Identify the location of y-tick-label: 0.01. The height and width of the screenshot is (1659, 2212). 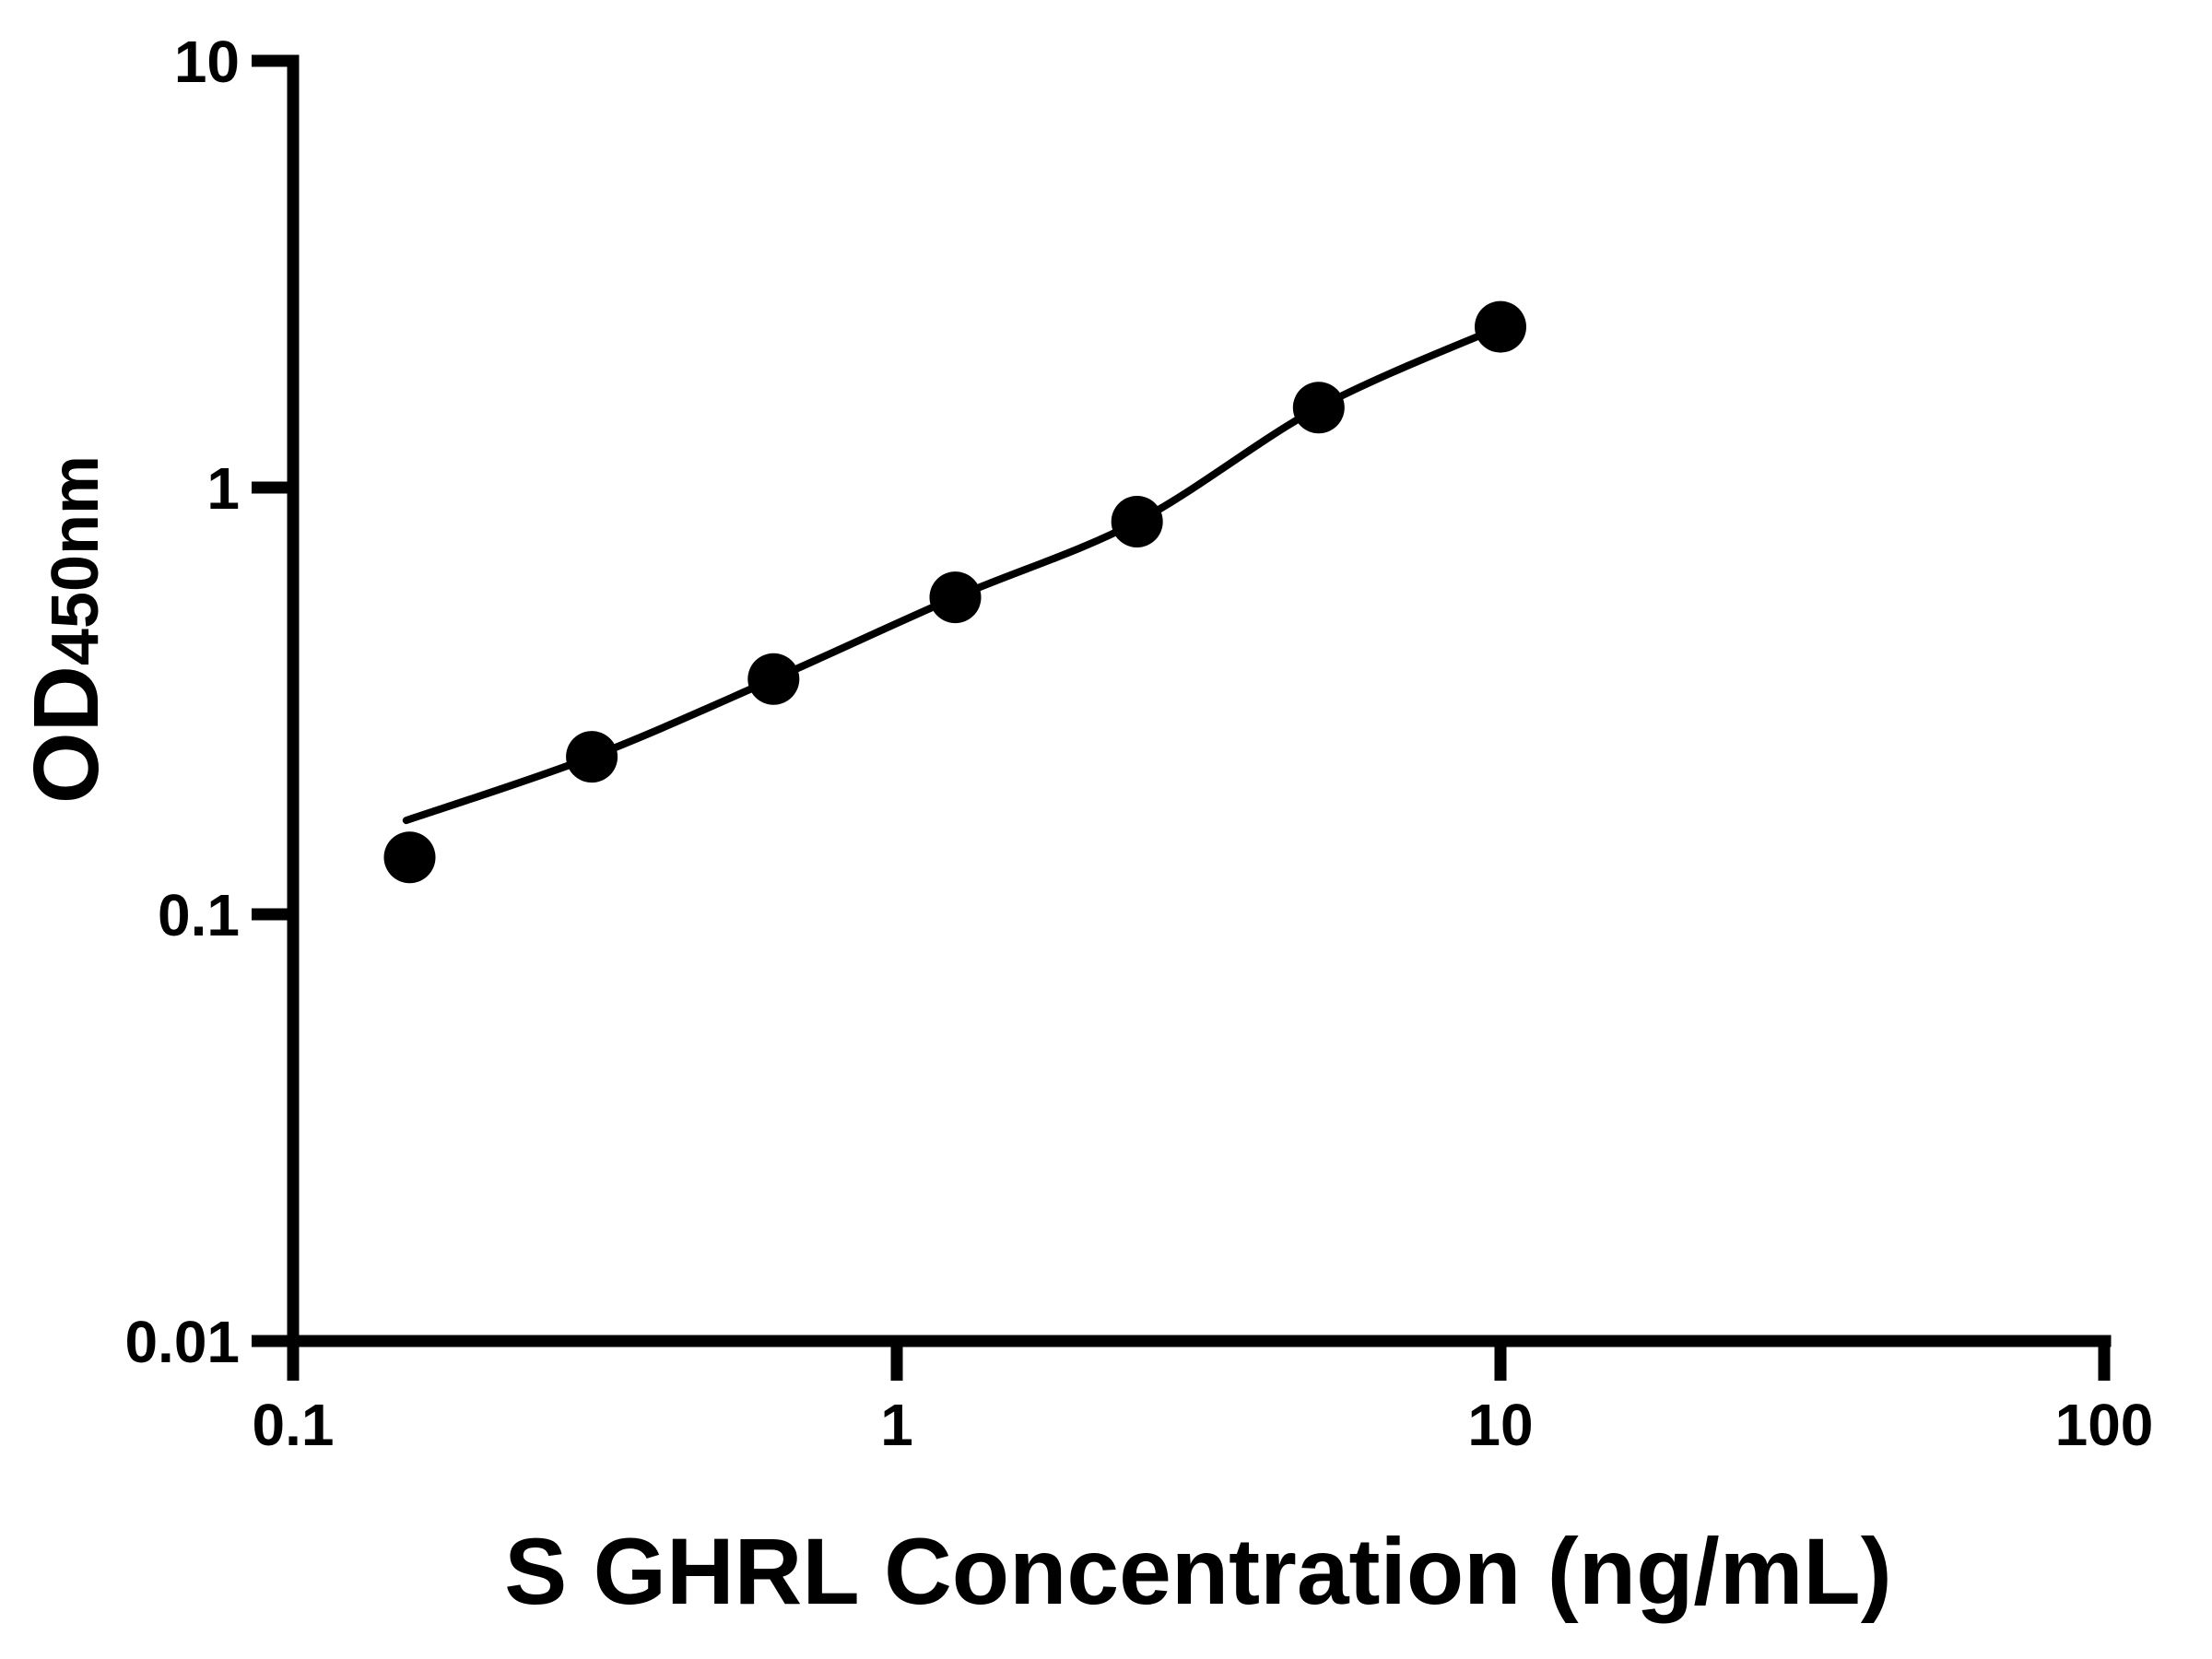
(182, 1342).